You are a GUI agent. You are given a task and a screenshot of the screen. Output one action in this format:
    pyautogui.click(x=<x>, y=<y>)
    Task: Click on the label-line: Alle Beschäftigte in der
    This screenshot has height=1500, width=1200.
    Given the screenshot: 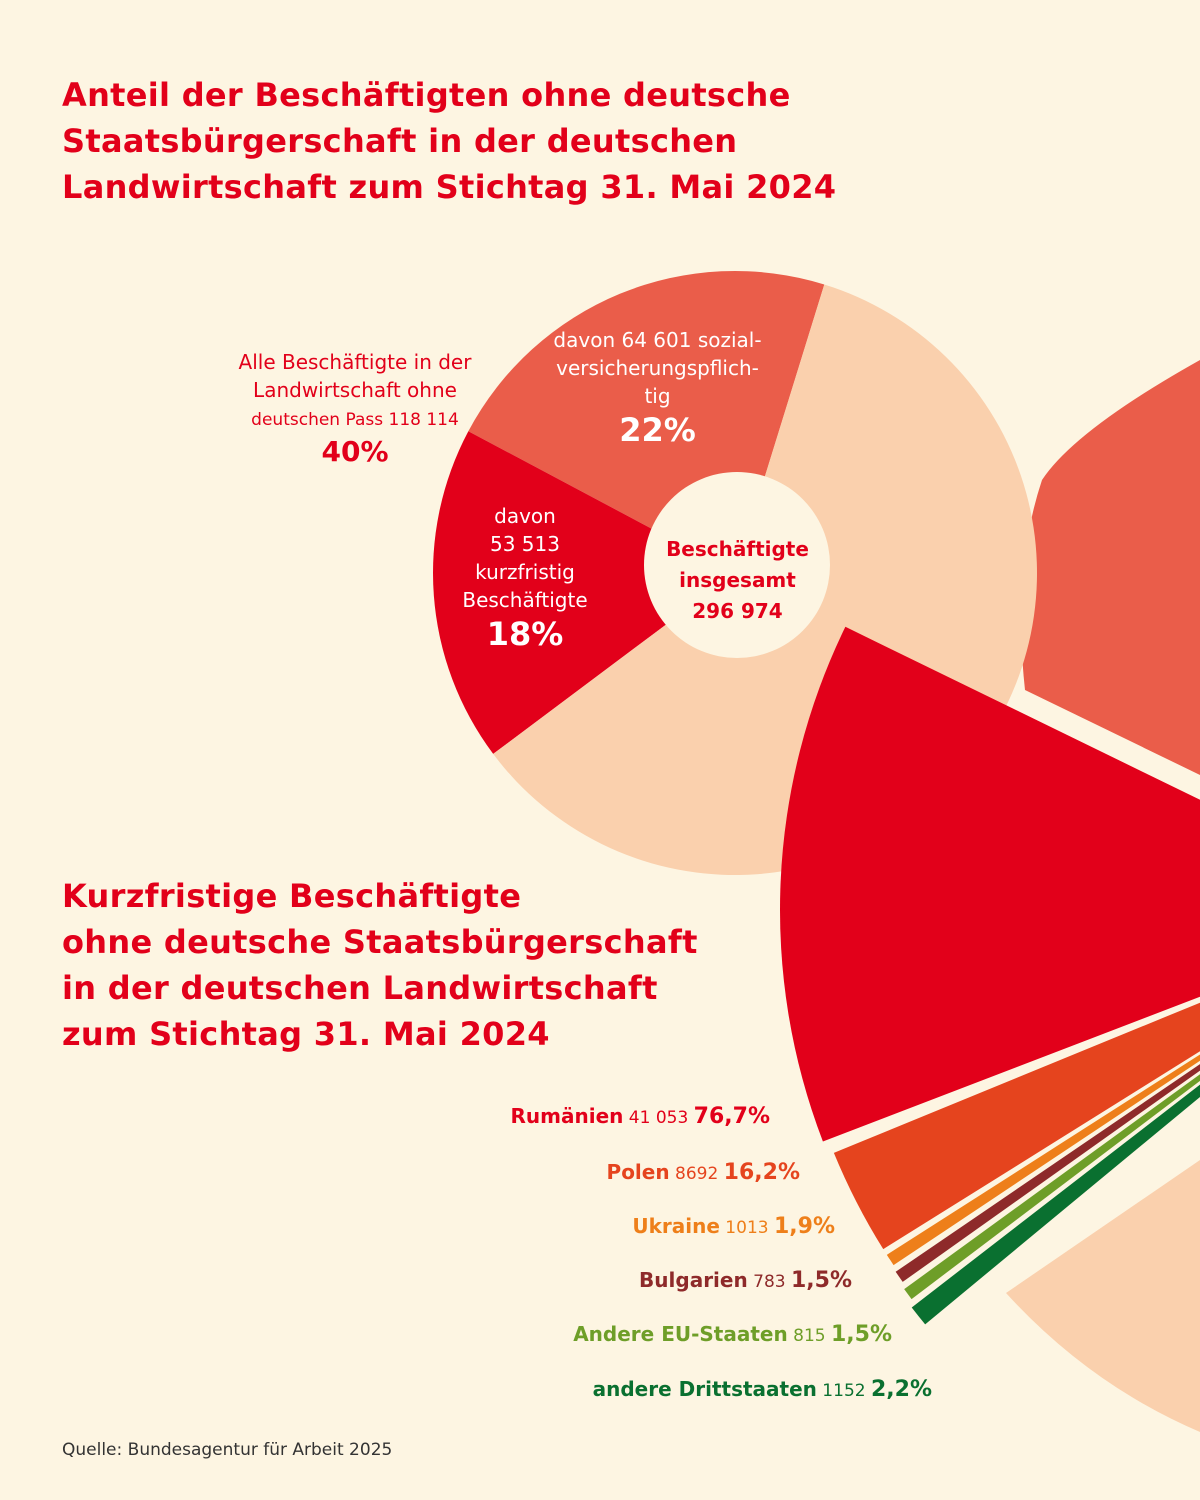 What is the action you would take?
    pyautogui.click(x=355, y=362)
    